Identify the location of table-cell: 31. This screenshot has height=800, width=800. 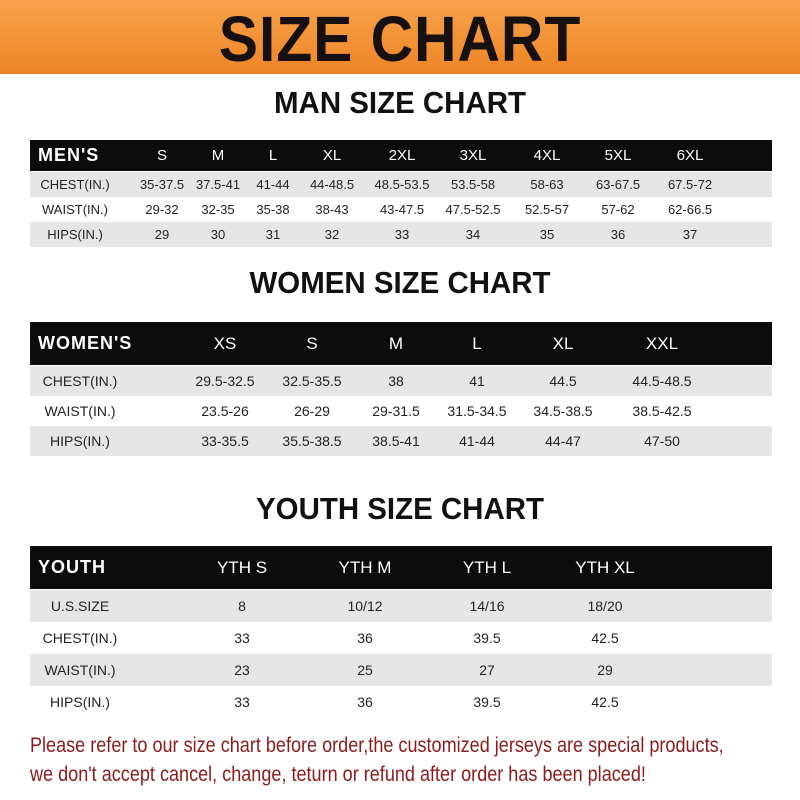
(273, 235).